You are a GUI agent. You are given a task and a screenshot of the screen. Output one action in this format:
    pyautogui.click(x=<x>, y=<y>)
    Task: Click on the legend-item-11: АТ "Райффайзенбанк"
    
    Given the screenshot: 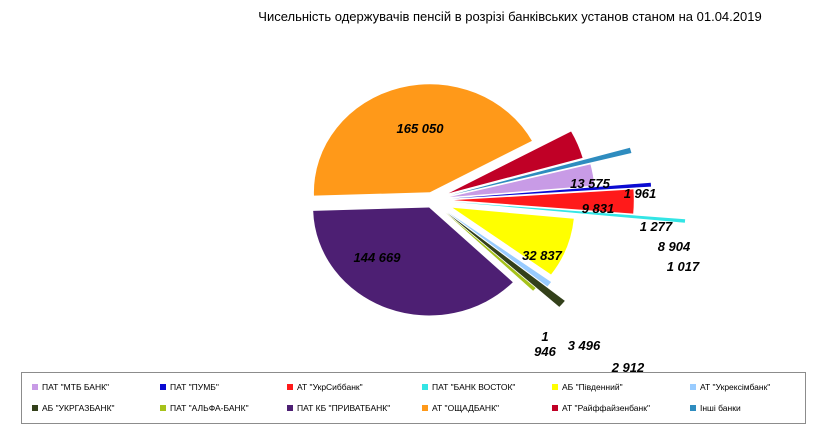 What is the action you would take?
    pyautogui.click(x=601, y=408)
    